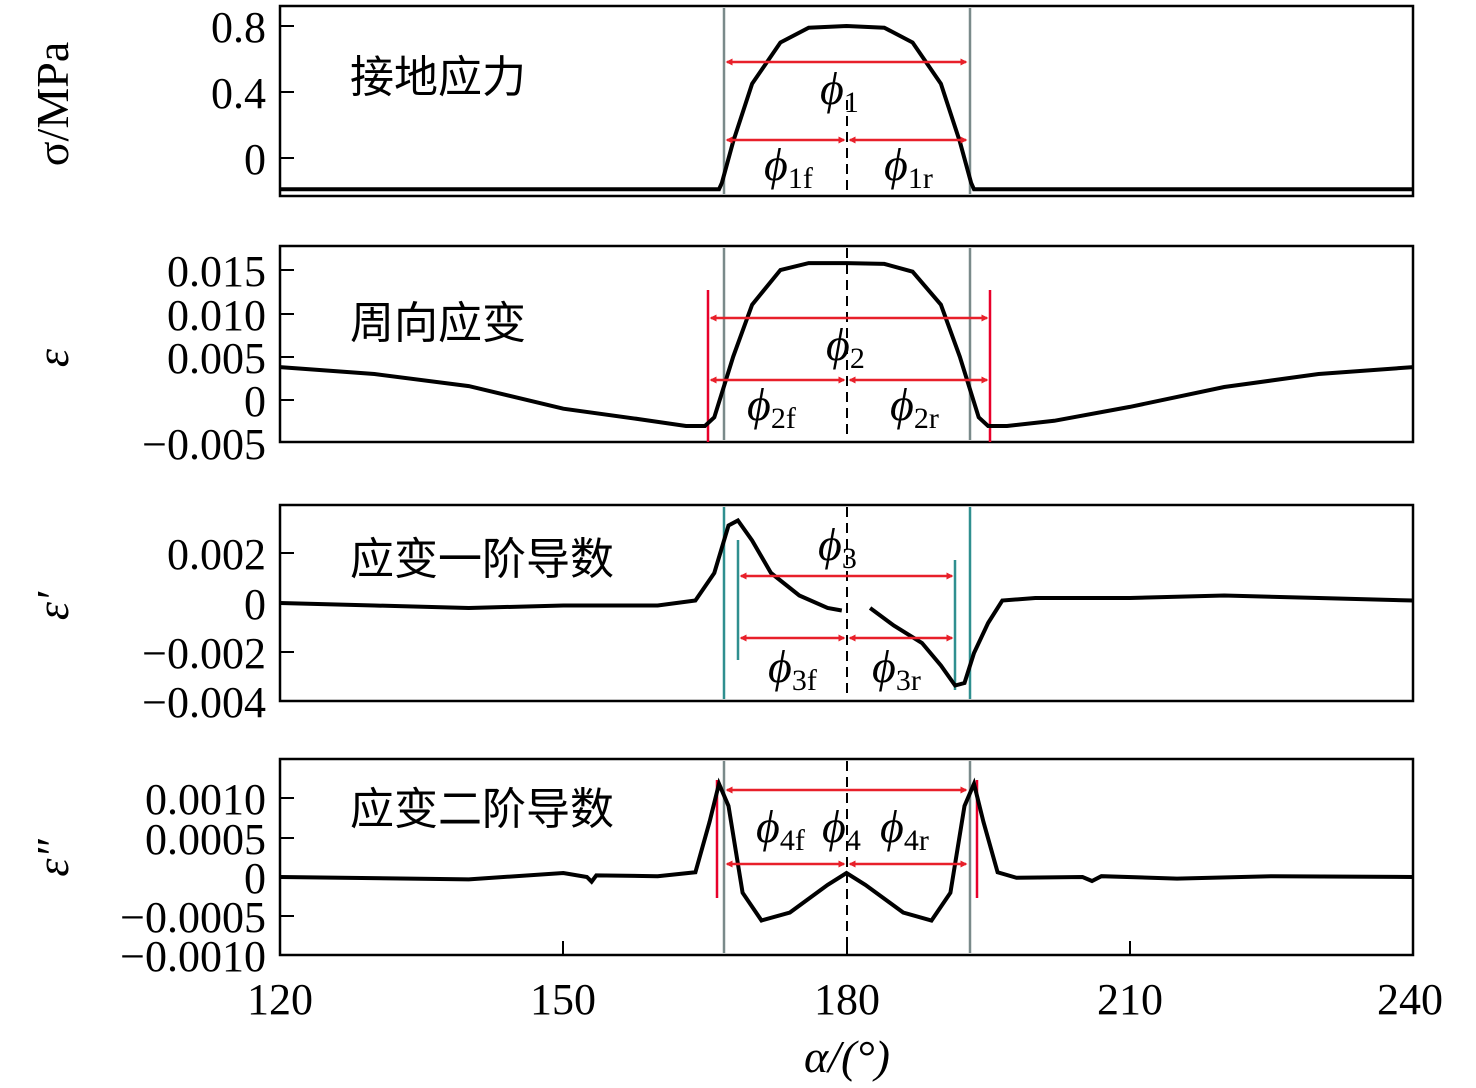  What do you see at coordinates (204, 444) in the screenshot?
I see `y-tick-label: −0.005` at bounding box center [204, 444].